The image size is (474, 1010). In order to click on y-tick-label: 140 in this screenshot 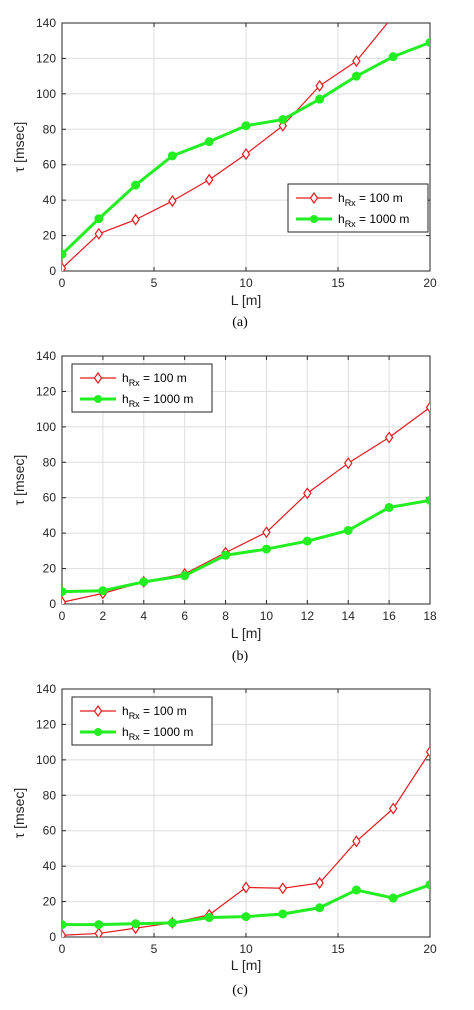, I will do `click(46, 23)`.